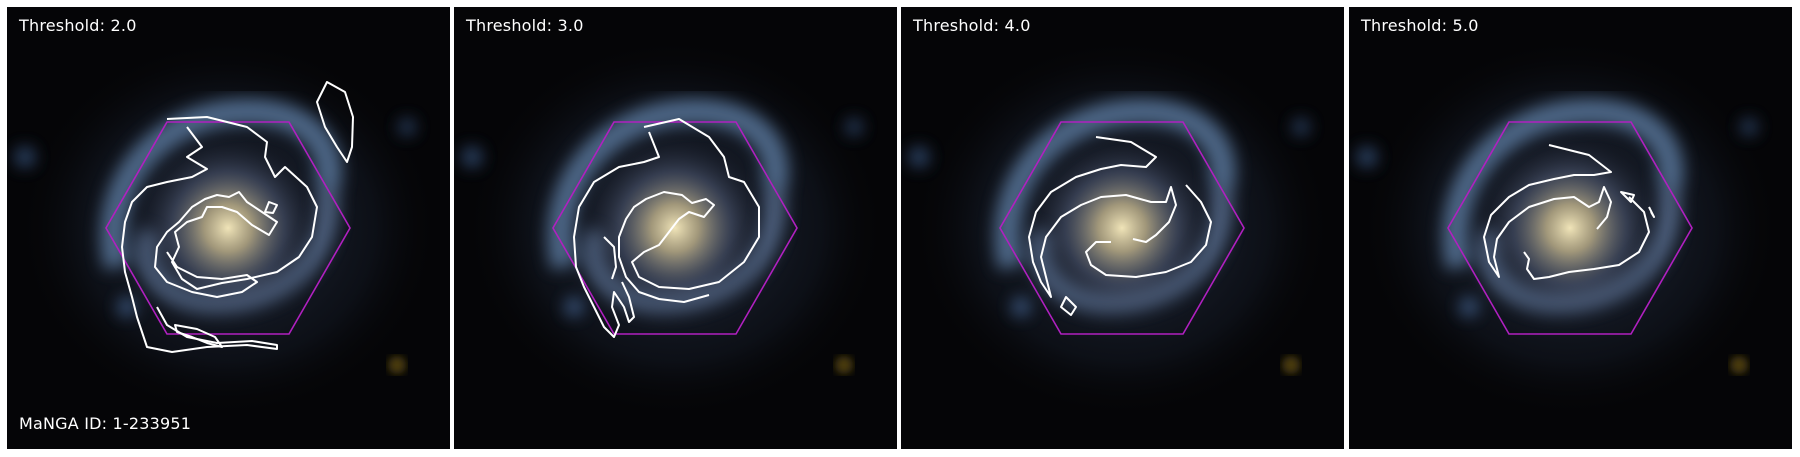  I want to click on manga-id-label: MaNGA ID: 1-233951, so click(105, 423).